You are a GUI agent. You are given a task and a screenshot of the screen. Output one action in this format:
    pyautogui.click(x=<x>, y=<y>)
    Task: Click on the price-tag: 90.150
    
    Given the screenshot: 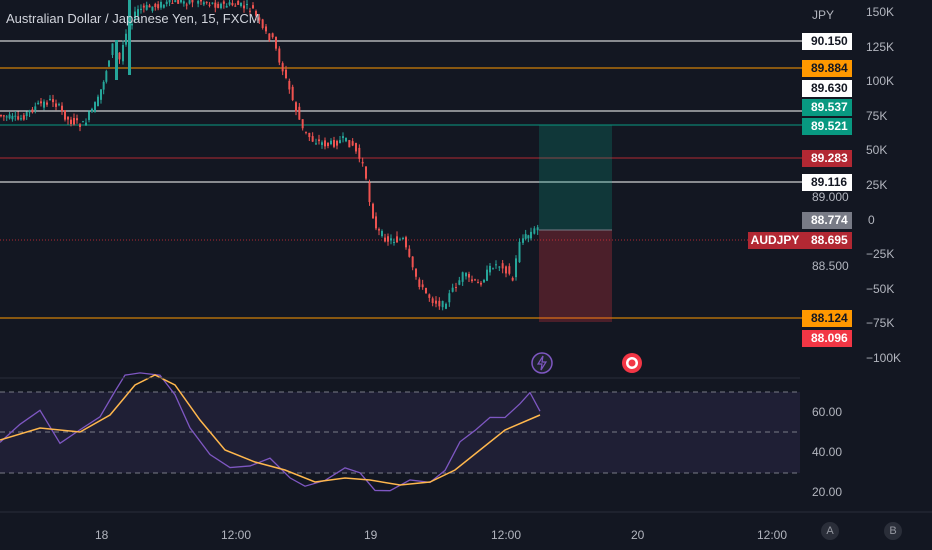 What is the action you would take?
    pyautogui.click(x=827, y=41)
    